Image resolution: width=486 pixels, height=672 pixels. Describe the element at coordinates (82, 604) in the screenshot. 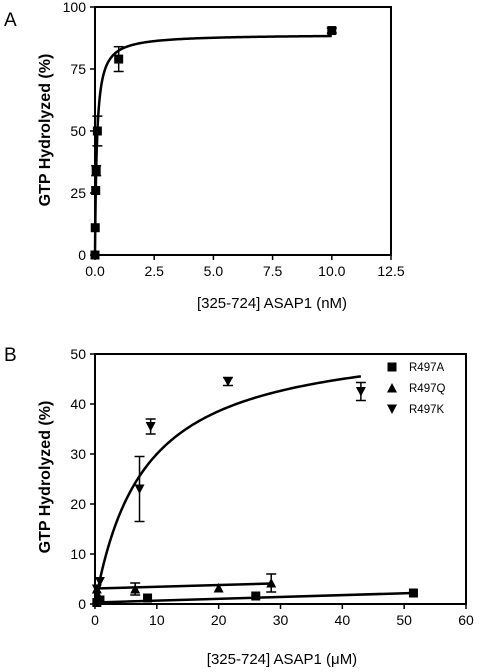

I see `panel-b-y-tick-label: 0` at that location.